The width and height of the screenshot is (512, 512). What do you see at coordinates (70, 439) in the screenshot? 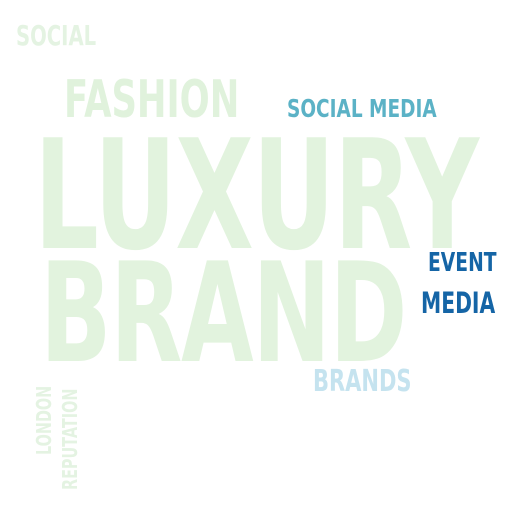
I see `word-reputation: REPUTATION` at bounding box center [70, 439].